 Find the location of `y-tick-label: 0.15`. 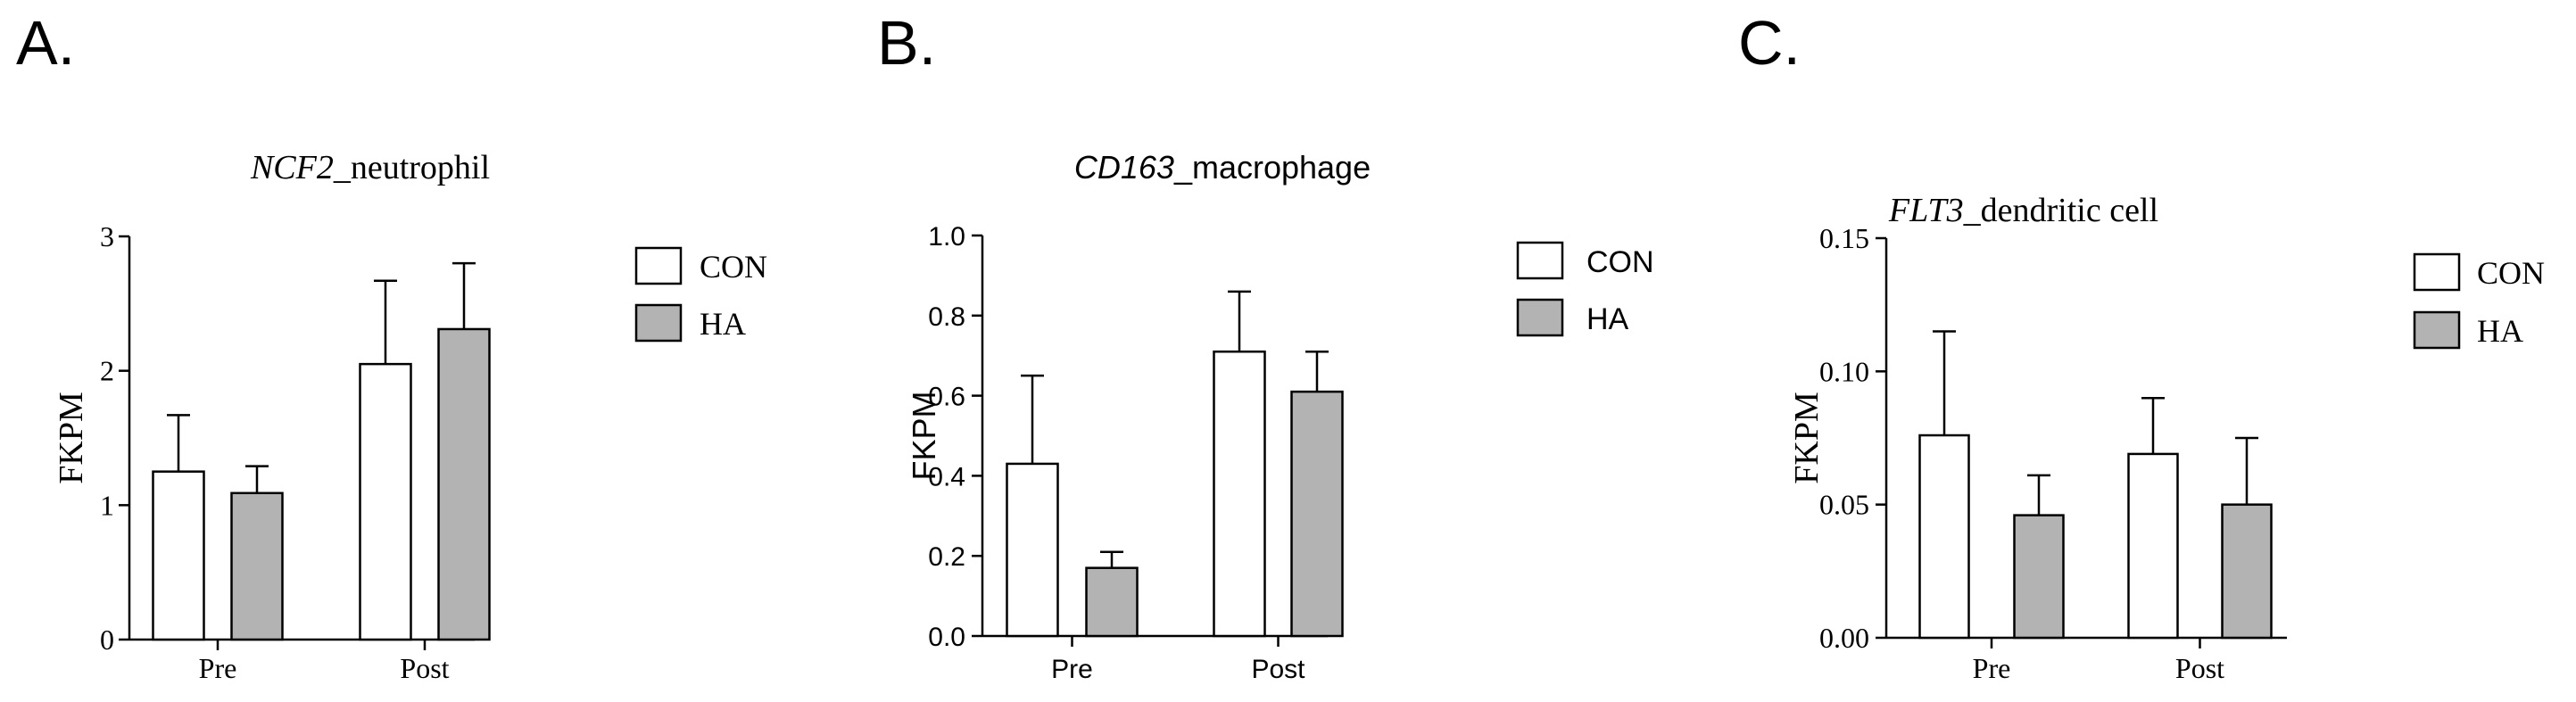

y-tick-label: 0.15 is located at coordinates (1844, 238).